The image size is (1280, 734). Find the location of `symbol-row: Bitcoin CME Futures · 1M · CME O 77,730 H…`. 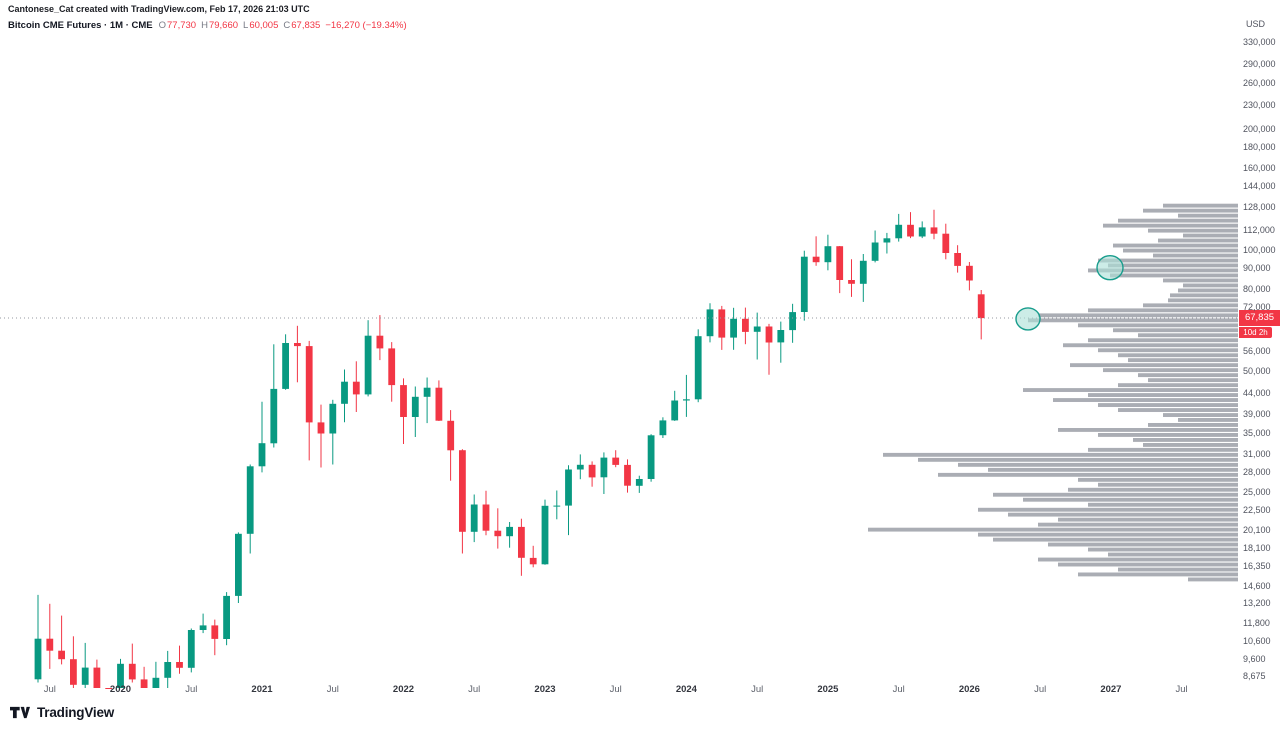

symbol-row: Bitcoin CME Futures · 1M · CME O 77,730 H… is located at coordinates (207, 25).